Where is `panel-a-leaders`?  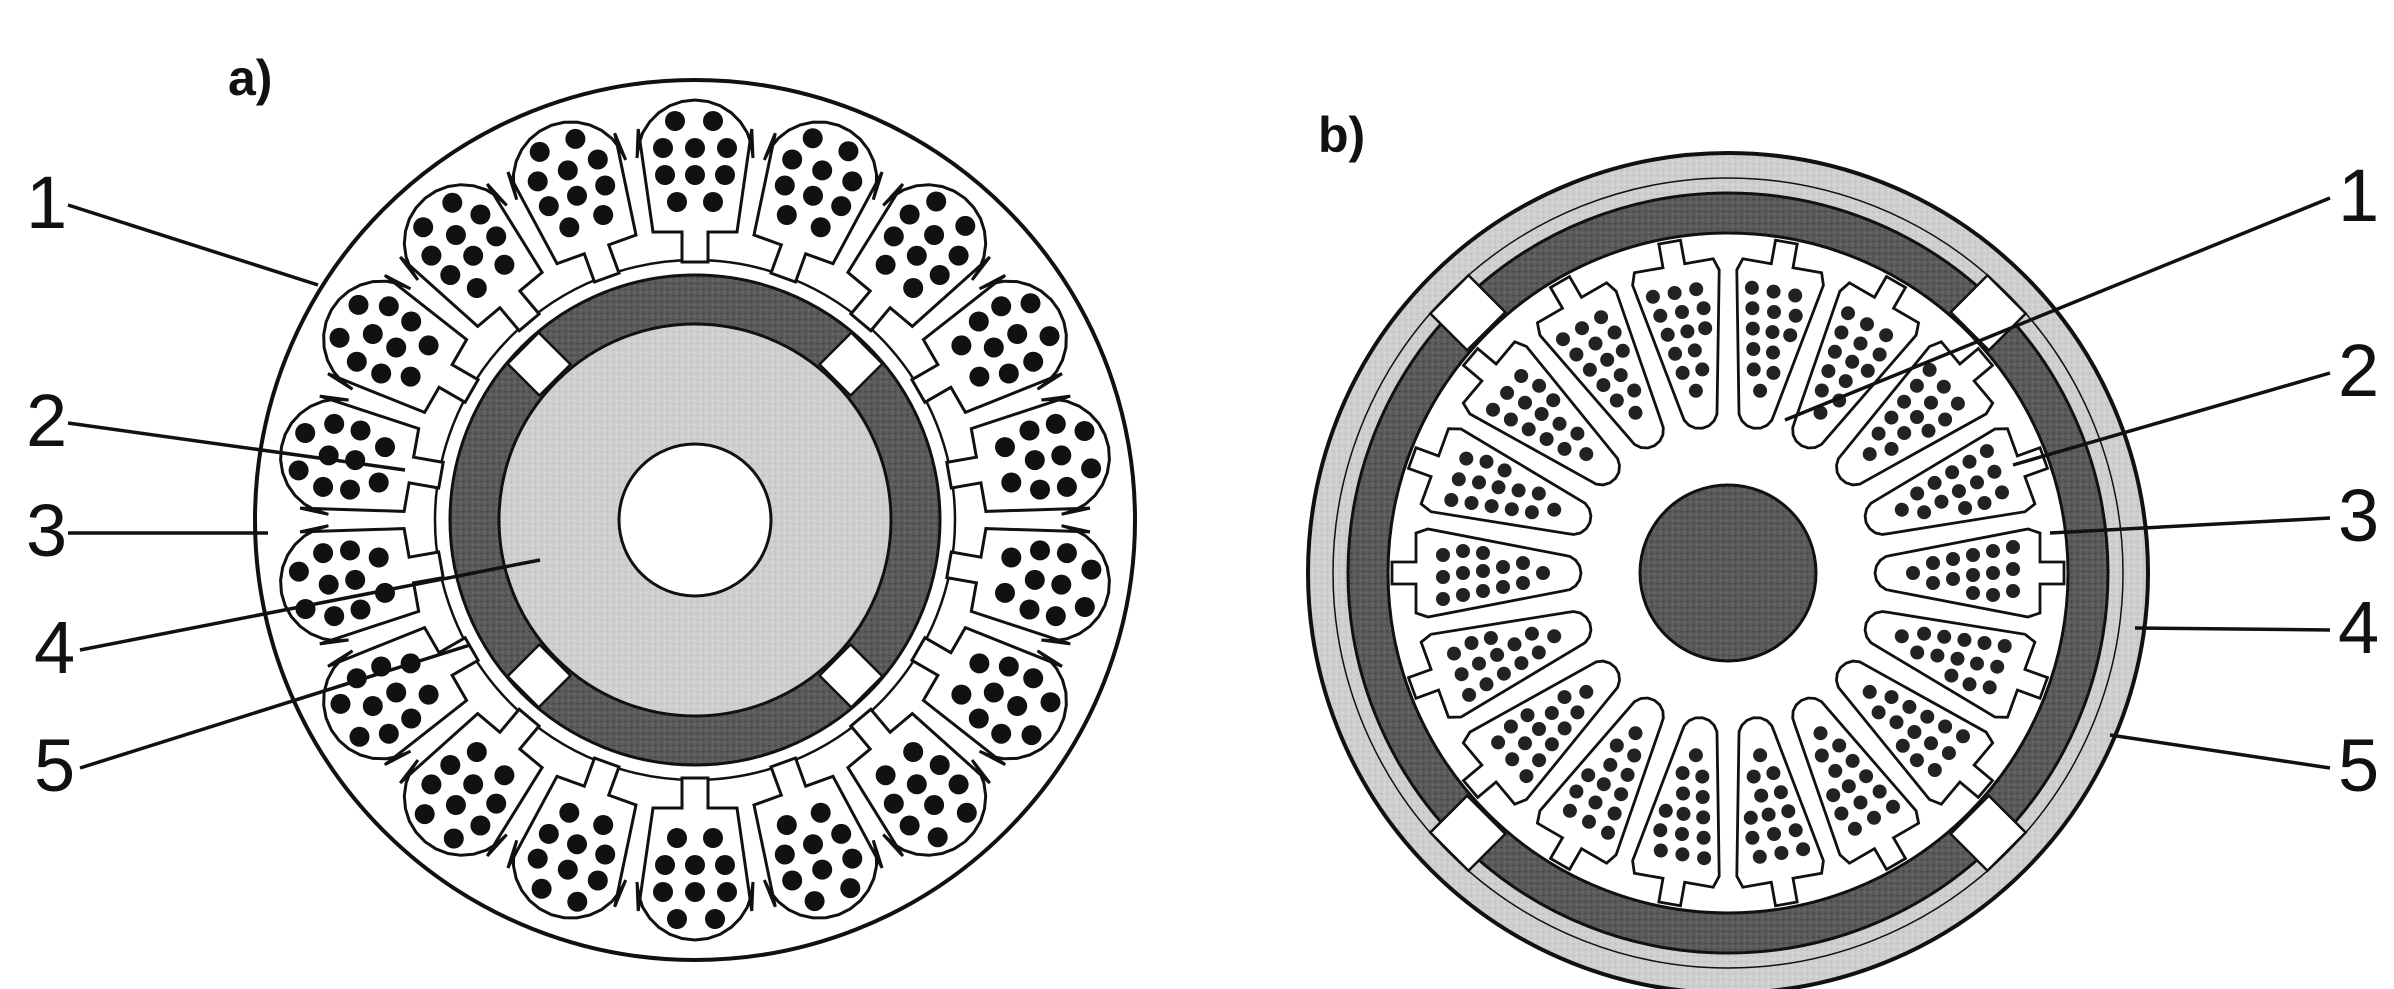
panel-a-leaders is located at coordinates (304, 486).